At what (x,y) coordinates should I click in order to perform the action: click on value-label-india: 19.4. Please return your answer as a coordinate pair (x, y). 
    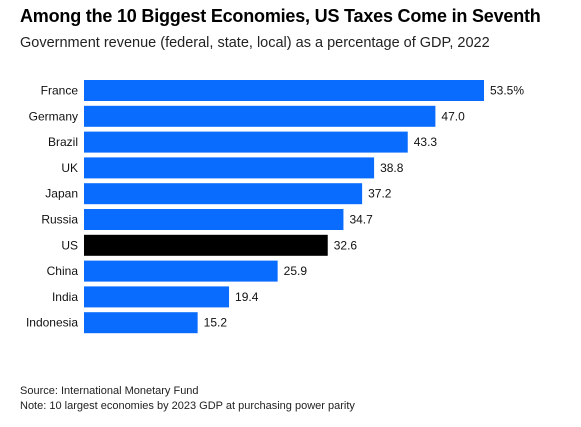
    Looking at the image, I should click on (247, 297).